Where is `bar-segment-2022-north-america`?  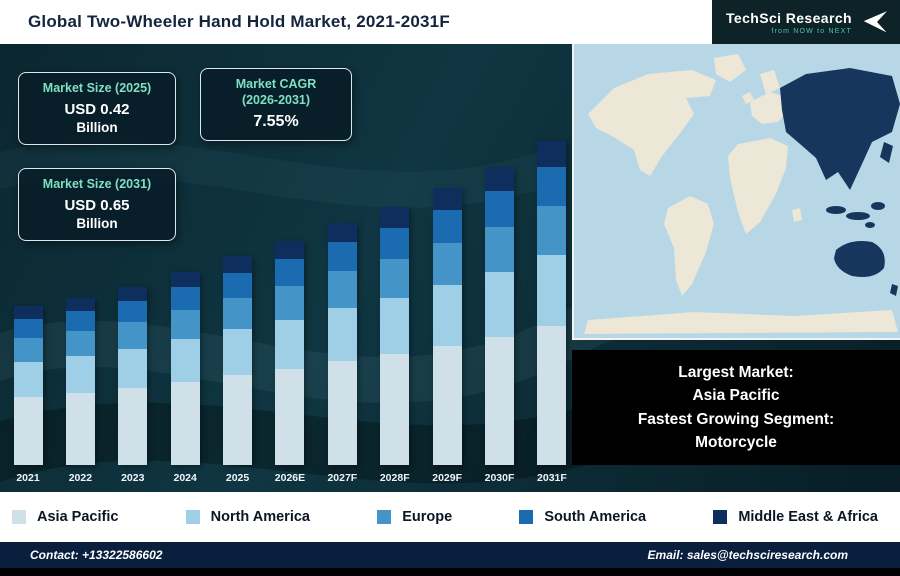
bar-segment-2022-north-america is located at coordinates (80, 374).